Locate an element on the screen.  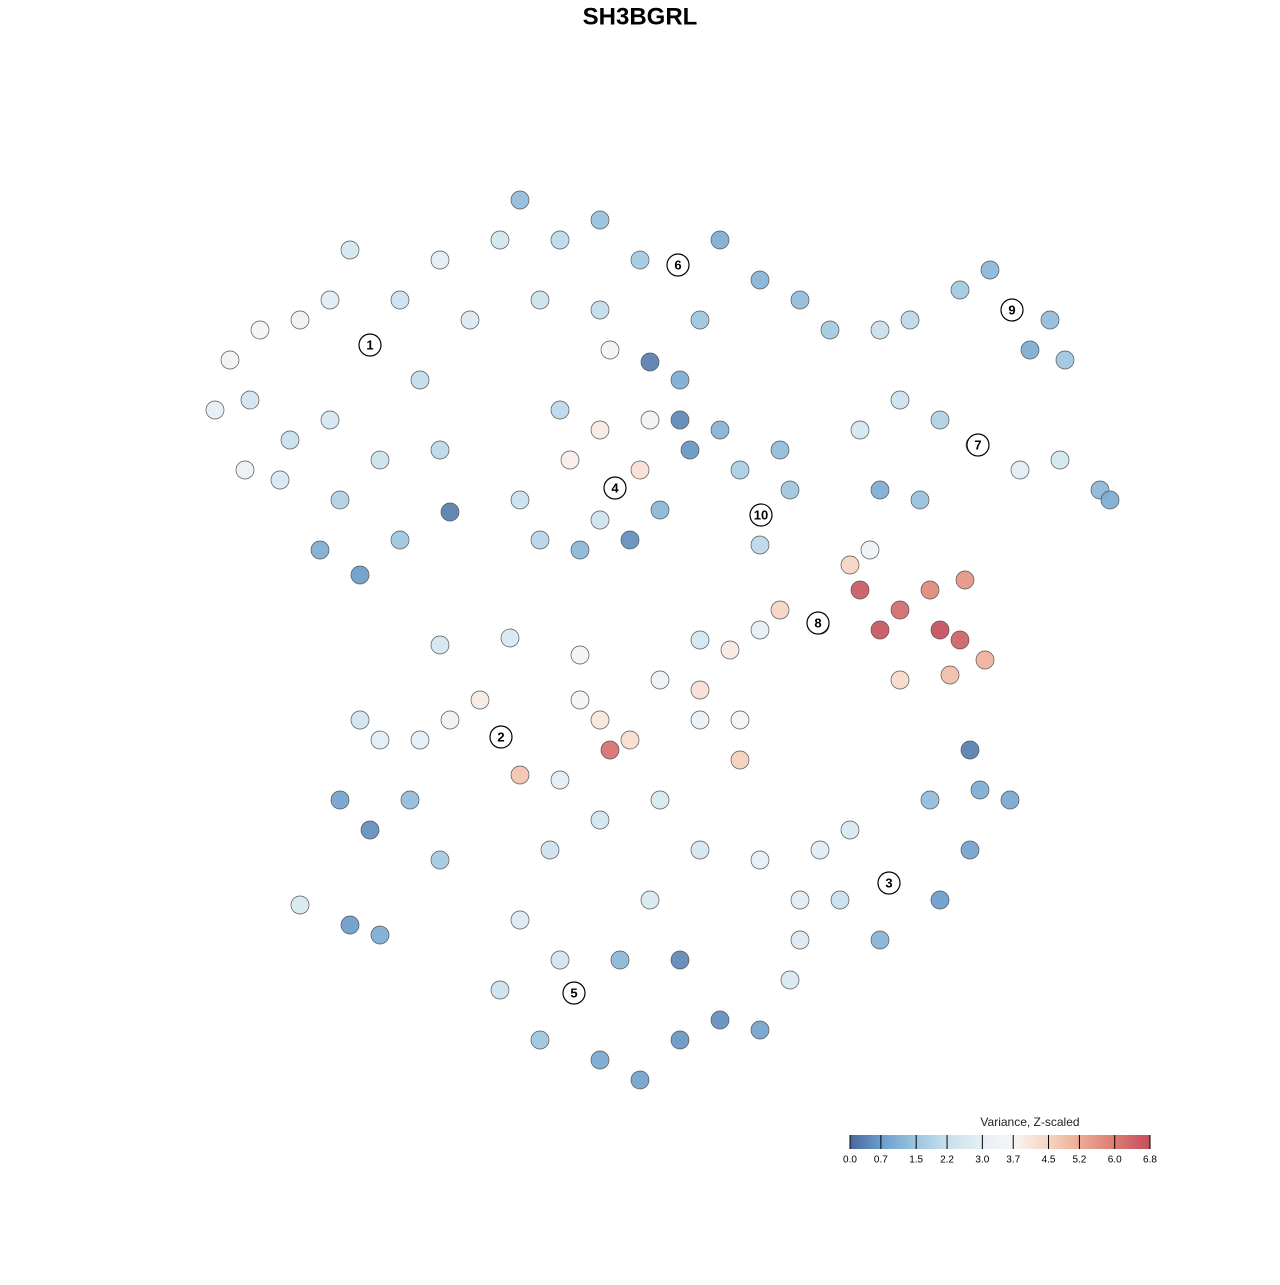
colorbar is located at coordinates (1000, 1142).